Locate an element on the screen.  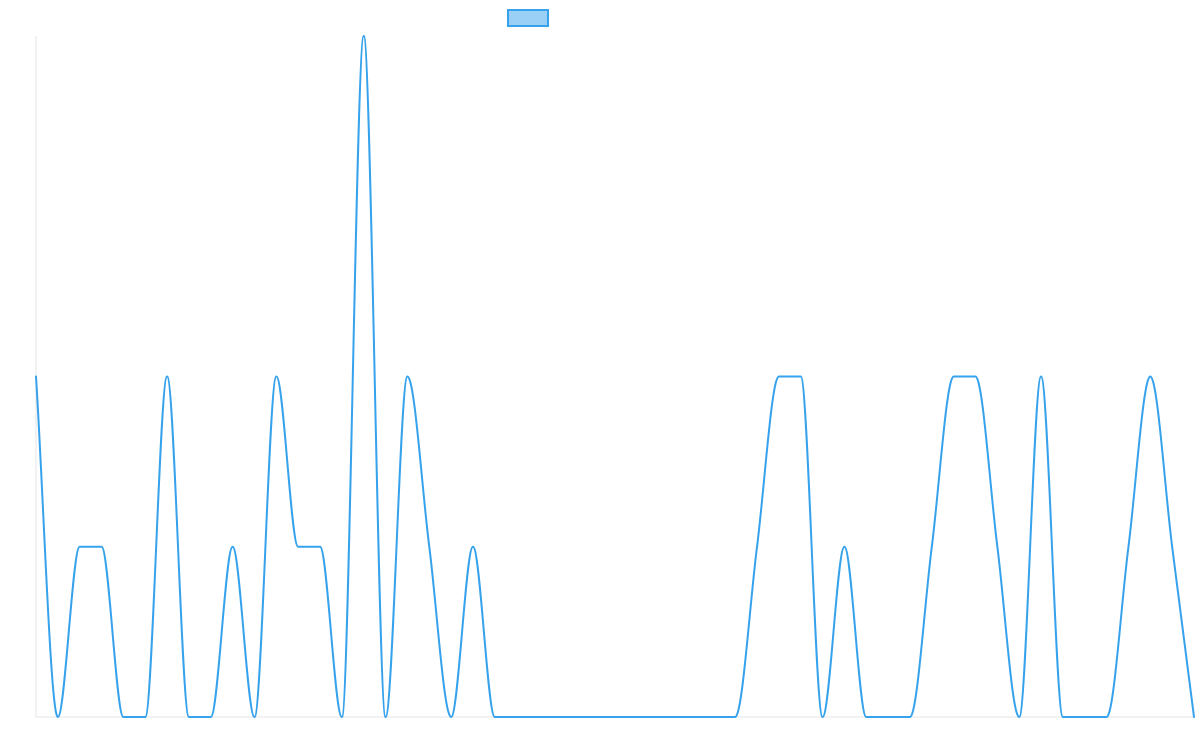
legend-swatch is located at coordinates (528, 18).